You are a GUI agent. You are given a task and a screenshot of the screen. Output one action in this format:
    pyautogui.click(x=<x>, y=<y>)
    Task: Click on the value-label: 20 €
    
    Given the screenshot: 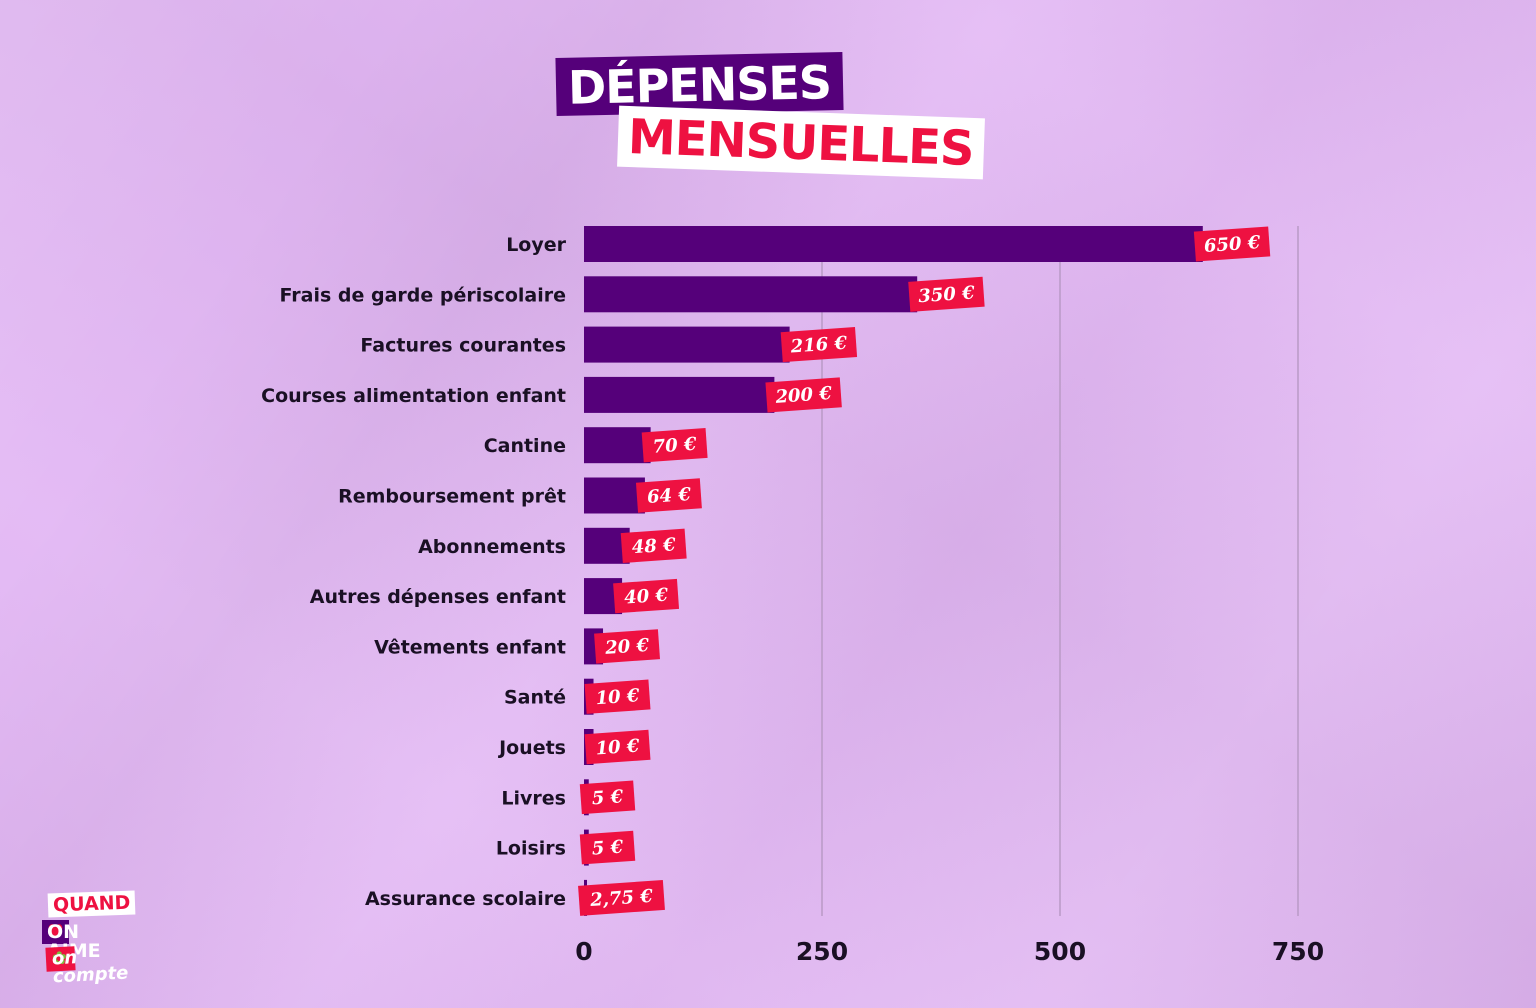 What is the action you would take?
    pyautogui.click(x=627, y=646)
    